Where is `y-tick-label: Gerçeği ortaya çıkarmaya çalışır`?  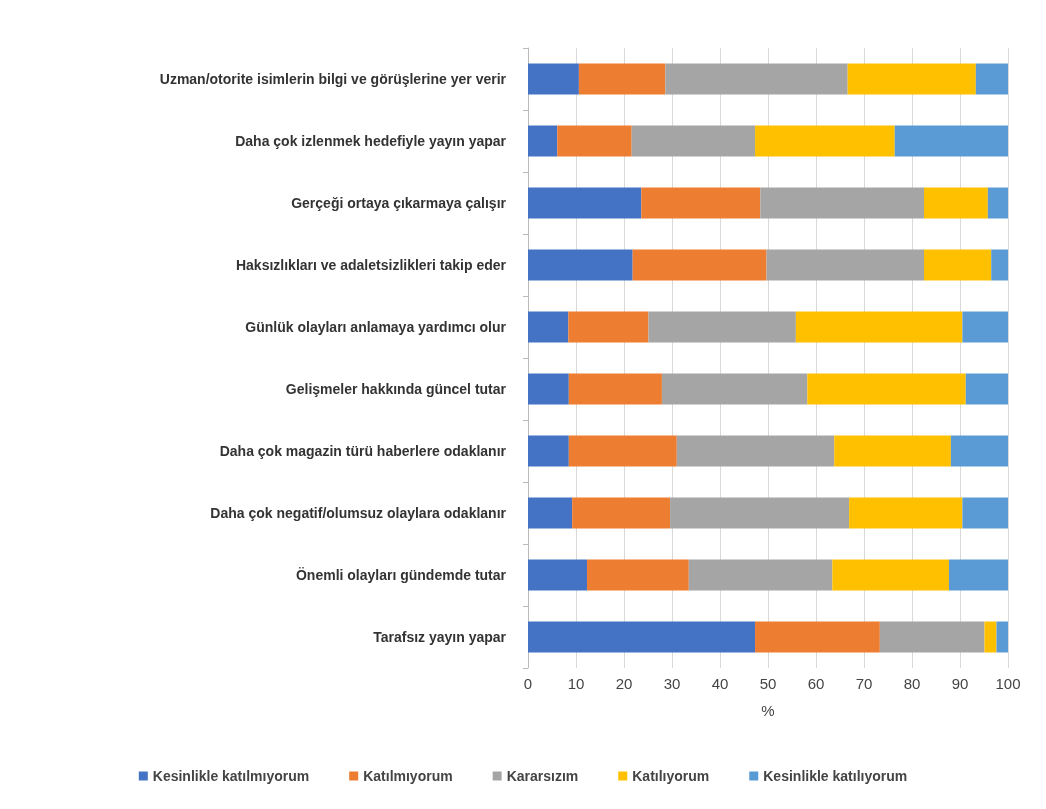 y-tick-label: Gerçeği ortaya çıkarmaya çalışır is located at coordinates (399, 203).